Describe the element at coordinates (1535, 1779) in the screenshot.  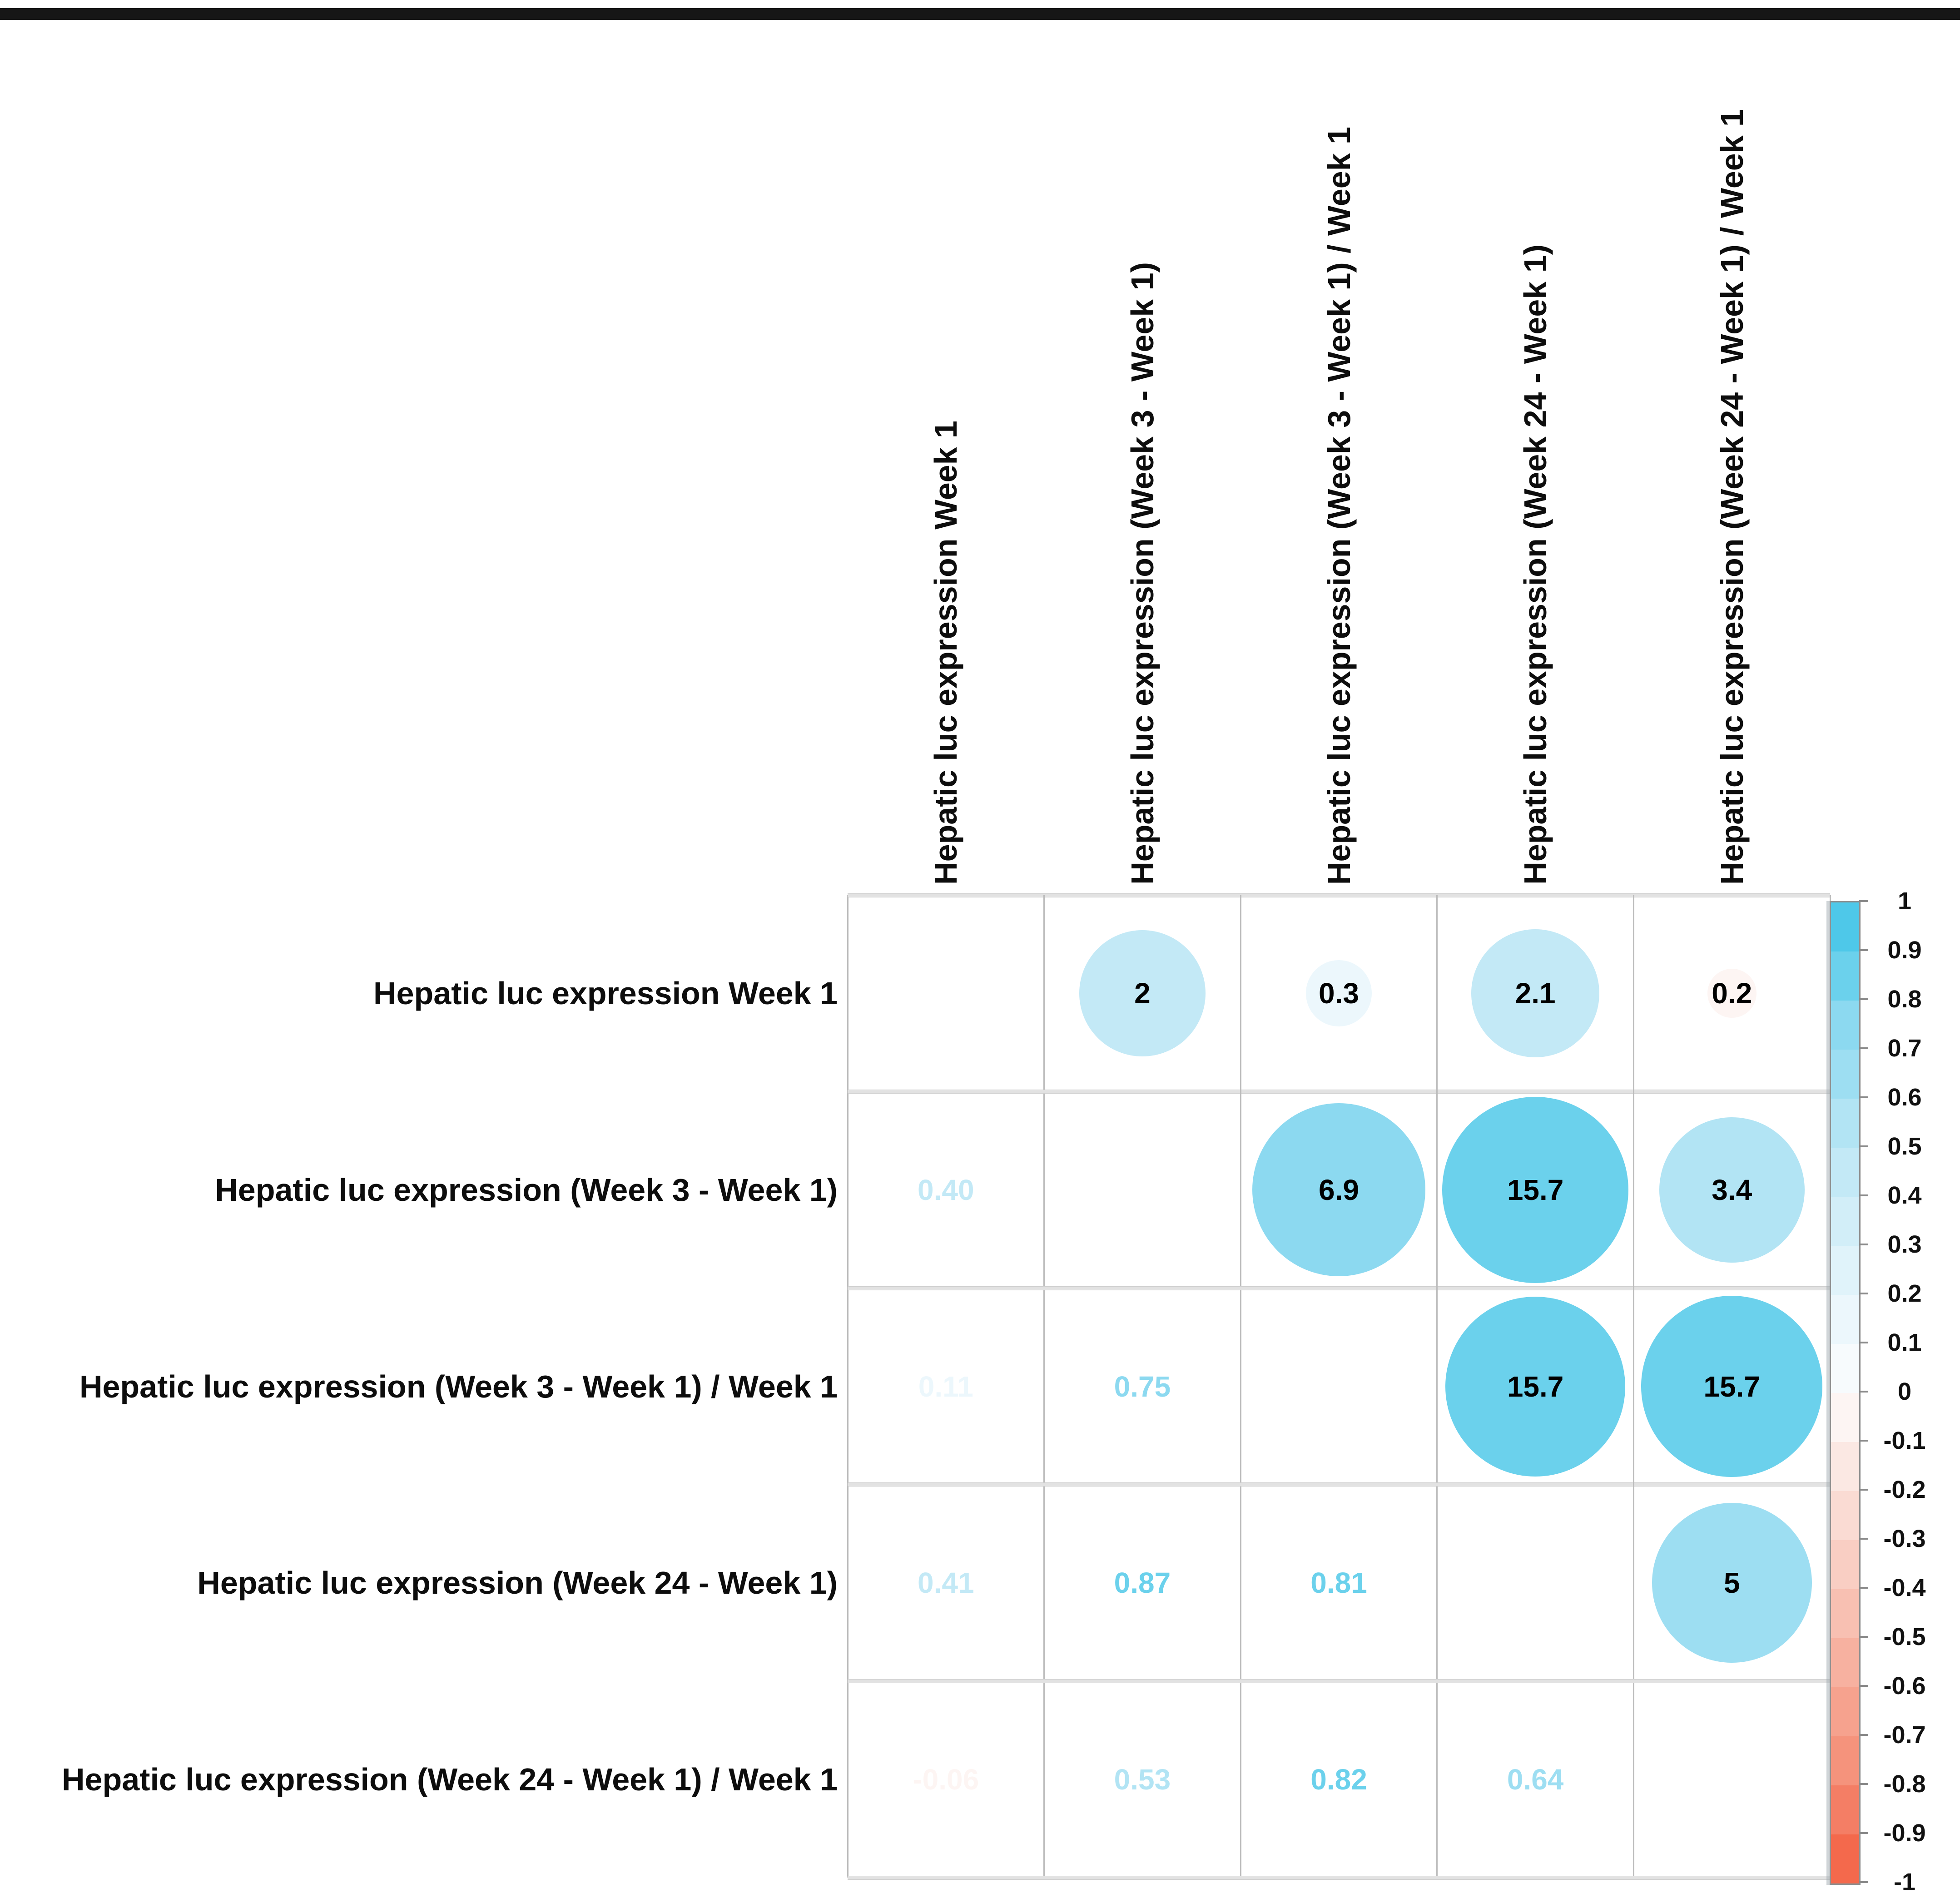
I see `correlation-value-text: 0.64` at that location.